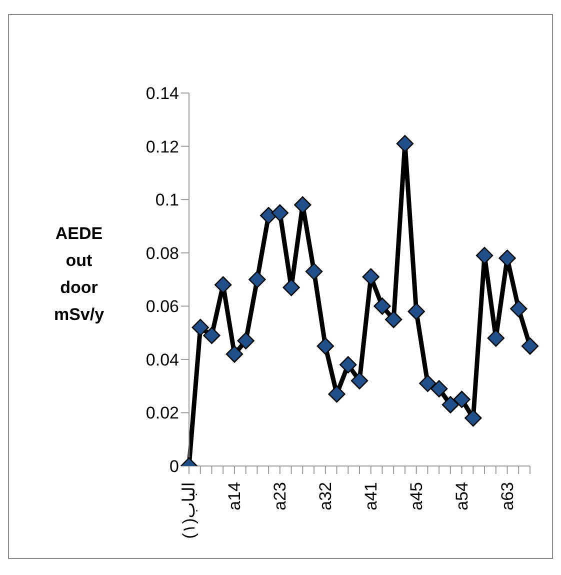 This screenshot has height=575, width=561. I want to click on x-tick-label: a23, so click(280, 496).